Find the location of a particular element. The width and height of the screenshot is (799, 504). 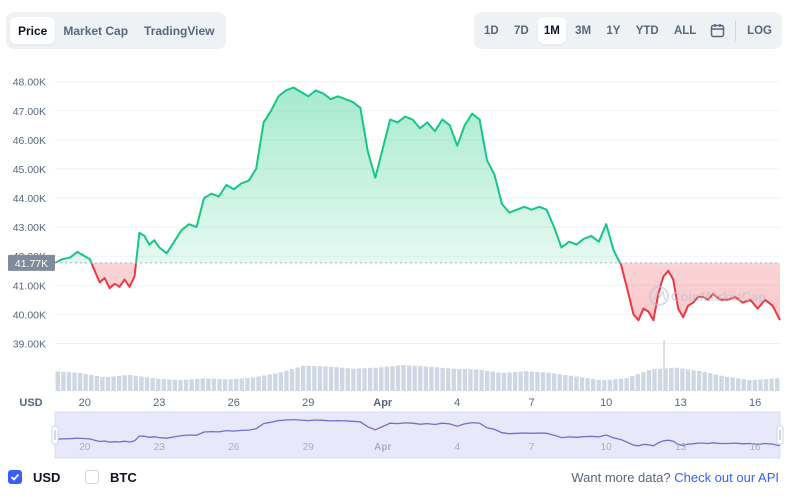

calendar-icon is located at coordinates (718, 30).